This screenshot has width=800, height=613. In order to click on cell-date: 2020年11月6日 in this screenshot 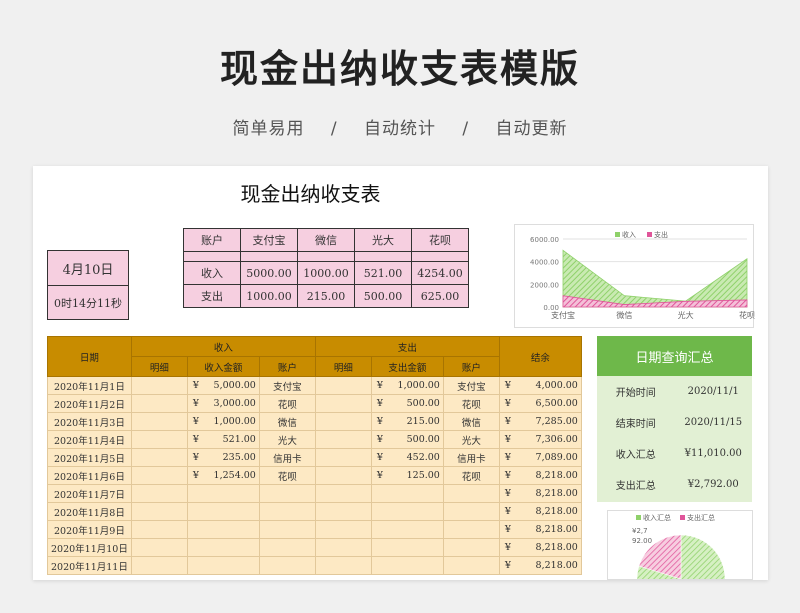, I will do `click(89, 475)`.